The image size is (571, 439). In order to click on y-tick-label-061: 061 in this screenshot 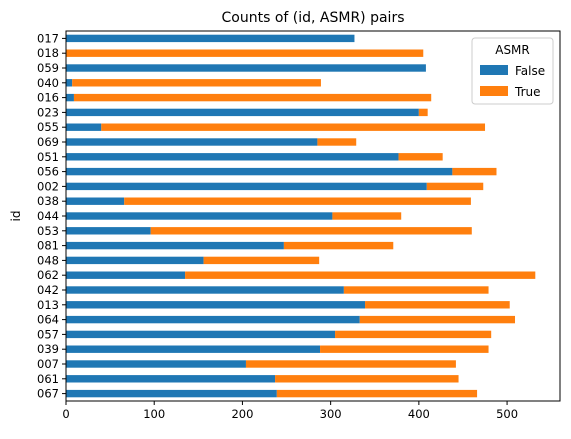, I will do `click(48, 379)`.